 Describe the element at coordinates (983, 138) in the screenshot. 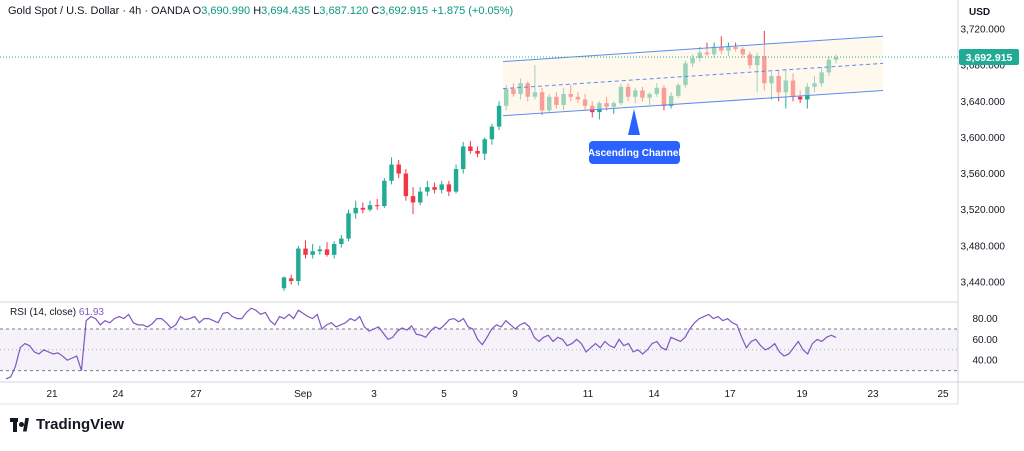

I see `price-tick-label: 3,600.000` at that location.